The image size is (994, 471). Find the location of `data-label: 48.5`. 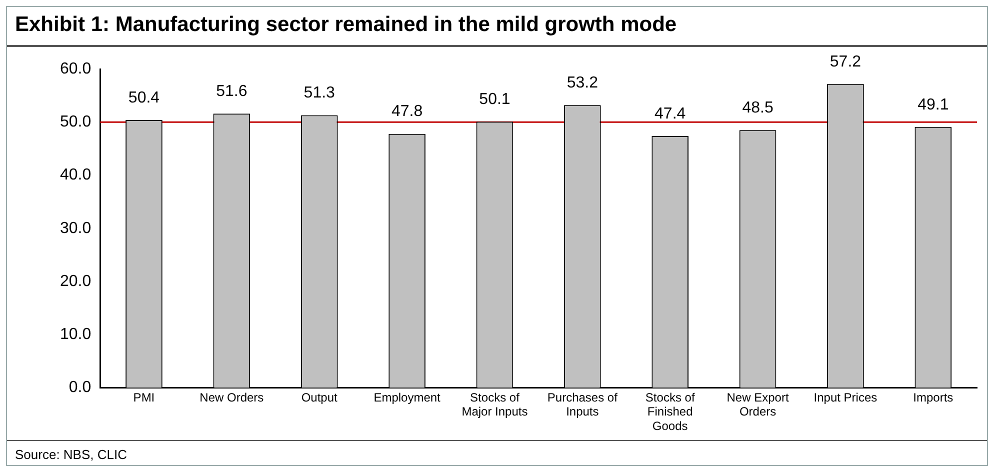

data-label: 48.5 is located at coordinates (758, 108).